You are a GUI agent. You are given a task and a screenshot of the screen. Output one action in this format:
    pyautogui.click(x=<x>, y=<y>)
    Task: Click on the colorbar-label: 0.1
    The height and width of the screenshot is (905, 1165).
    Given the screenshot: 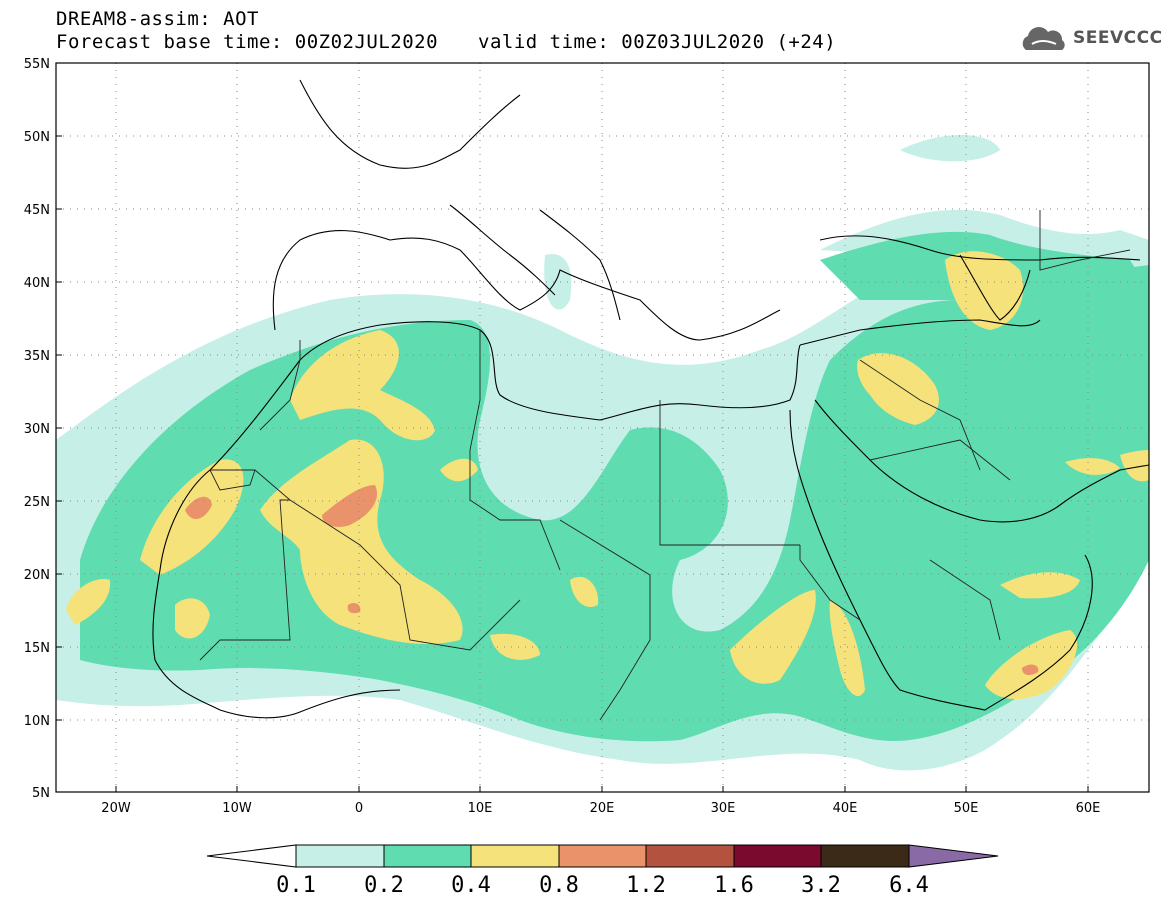 What is the action you would take?
    pyautogui.click(x=296, y=885)
    